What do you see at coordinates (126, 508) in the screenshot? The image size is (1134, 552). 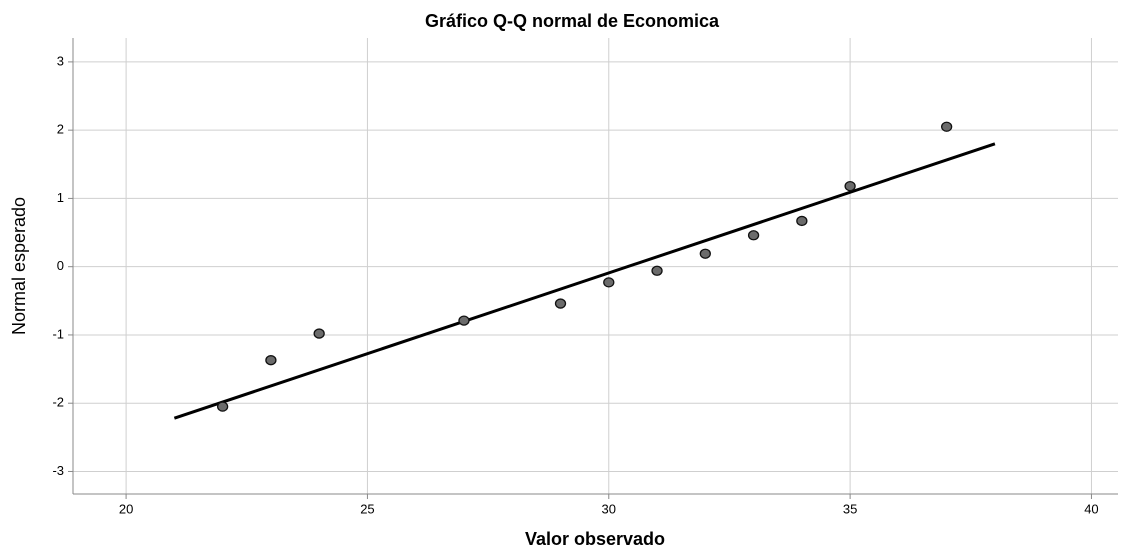 I see `x-tick-label: 20` at bounding box center [126, 508].